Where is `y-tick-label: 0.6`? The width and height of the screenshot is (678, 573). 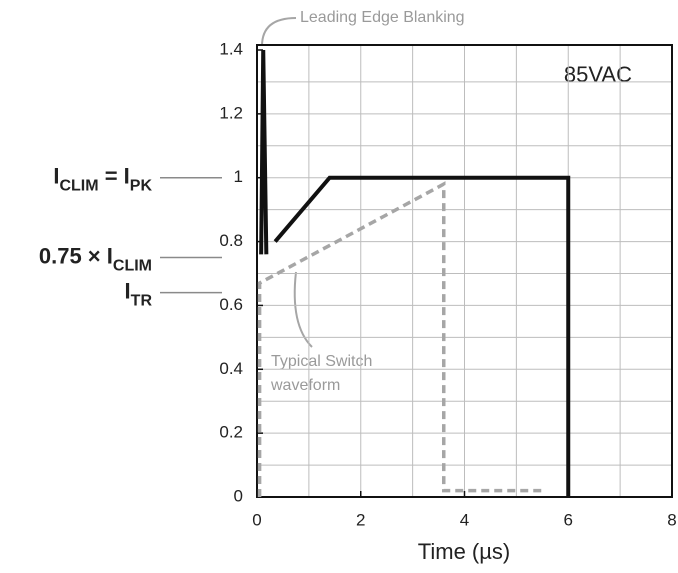 y-tick-label: 0.6 is located at coordinates (231, 304).